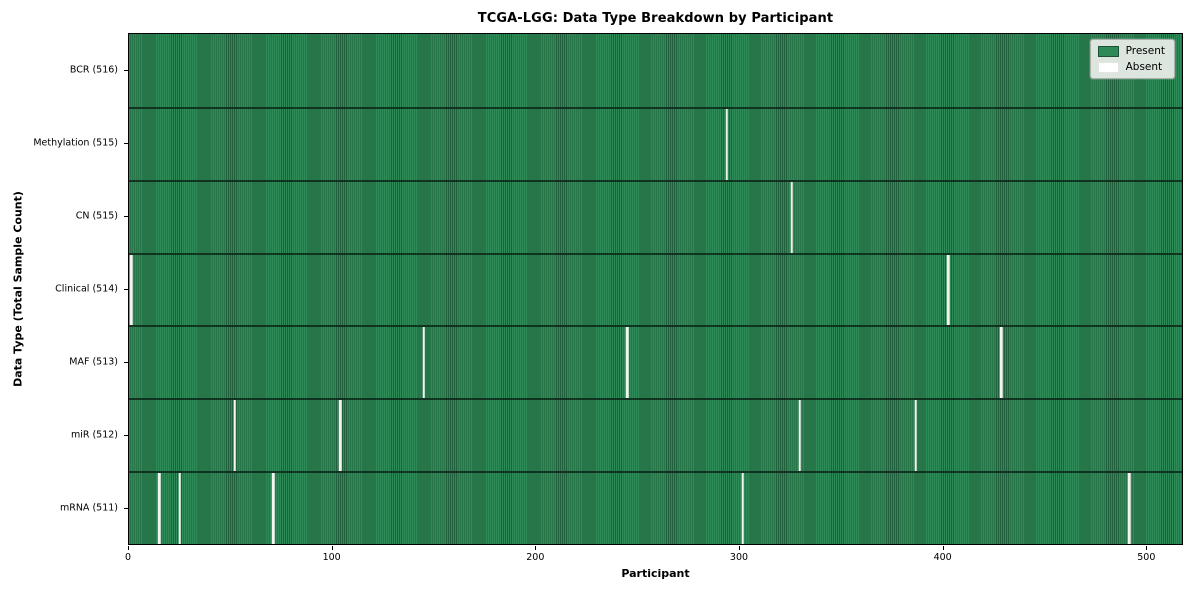  Describe the element at coordinates (128, 557) in the screenshot. I see `x-tick-label: 0` at that location.